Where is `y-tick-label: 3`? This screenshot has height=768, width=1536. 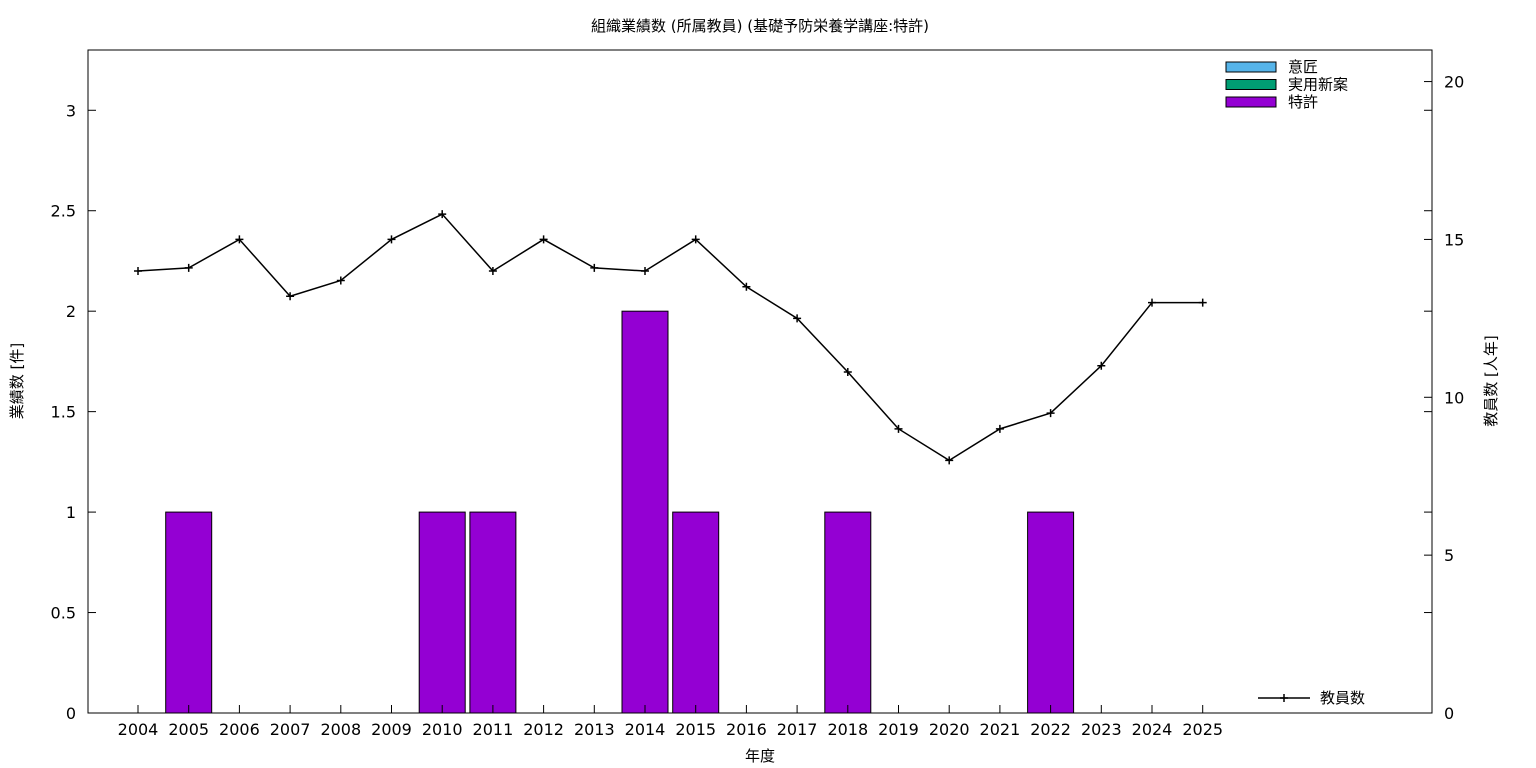
y-tick-label: 3 is located at coordinates (71, 110).